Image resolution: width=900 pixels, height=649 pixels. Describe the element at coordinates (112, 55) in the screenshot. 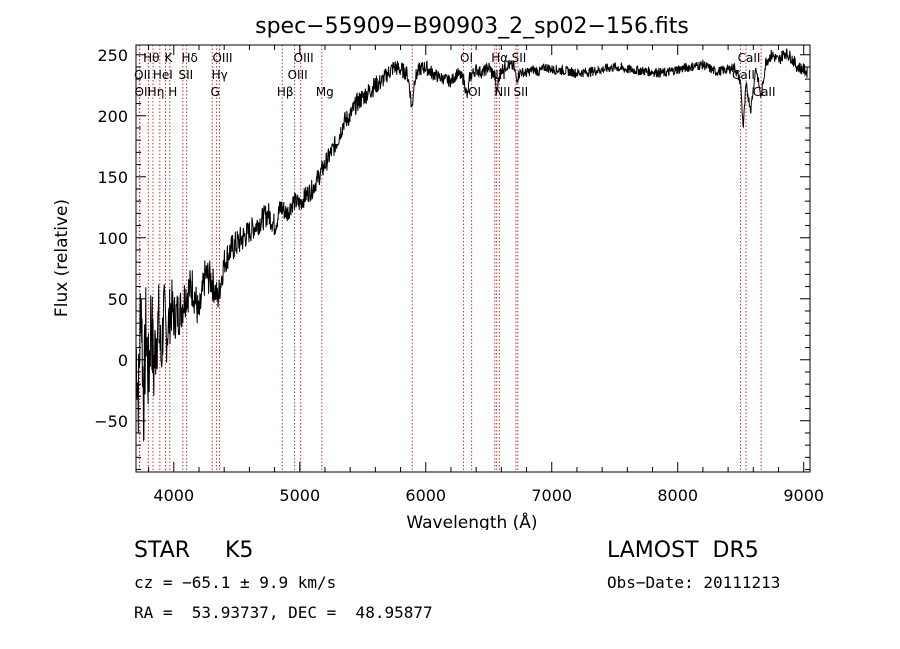

I see `y-tick-label: 250` at that location.